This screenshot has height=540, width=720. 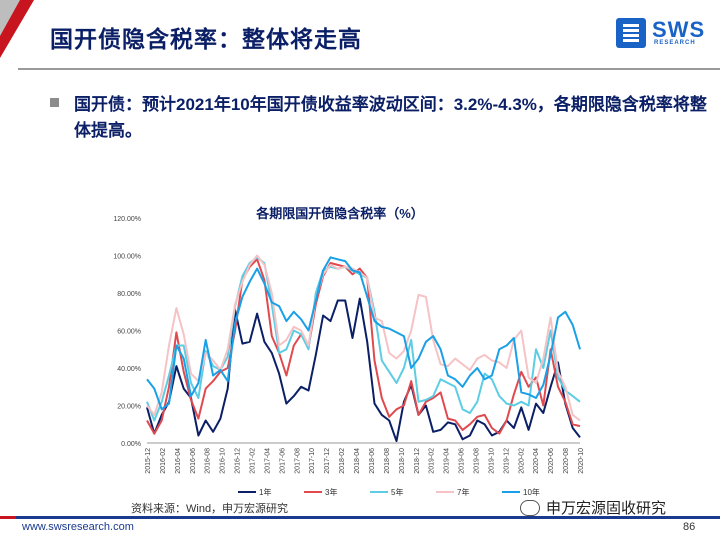 I want to click on x-tick-label: 2018-06, so click(x=372, y=461).